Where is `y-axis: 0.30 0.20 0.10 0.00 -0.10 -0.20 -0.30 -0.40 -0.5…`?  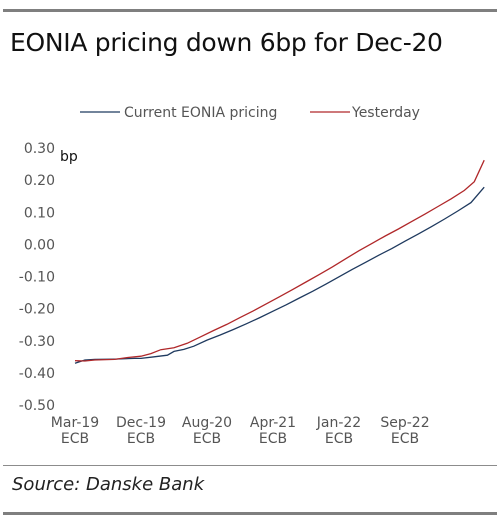 y-axis: 0.30 0.20 0.10 0.00 -0.10 -0.20 -0.30 -0.40 -0.5… is located at coordinates (37, 277).